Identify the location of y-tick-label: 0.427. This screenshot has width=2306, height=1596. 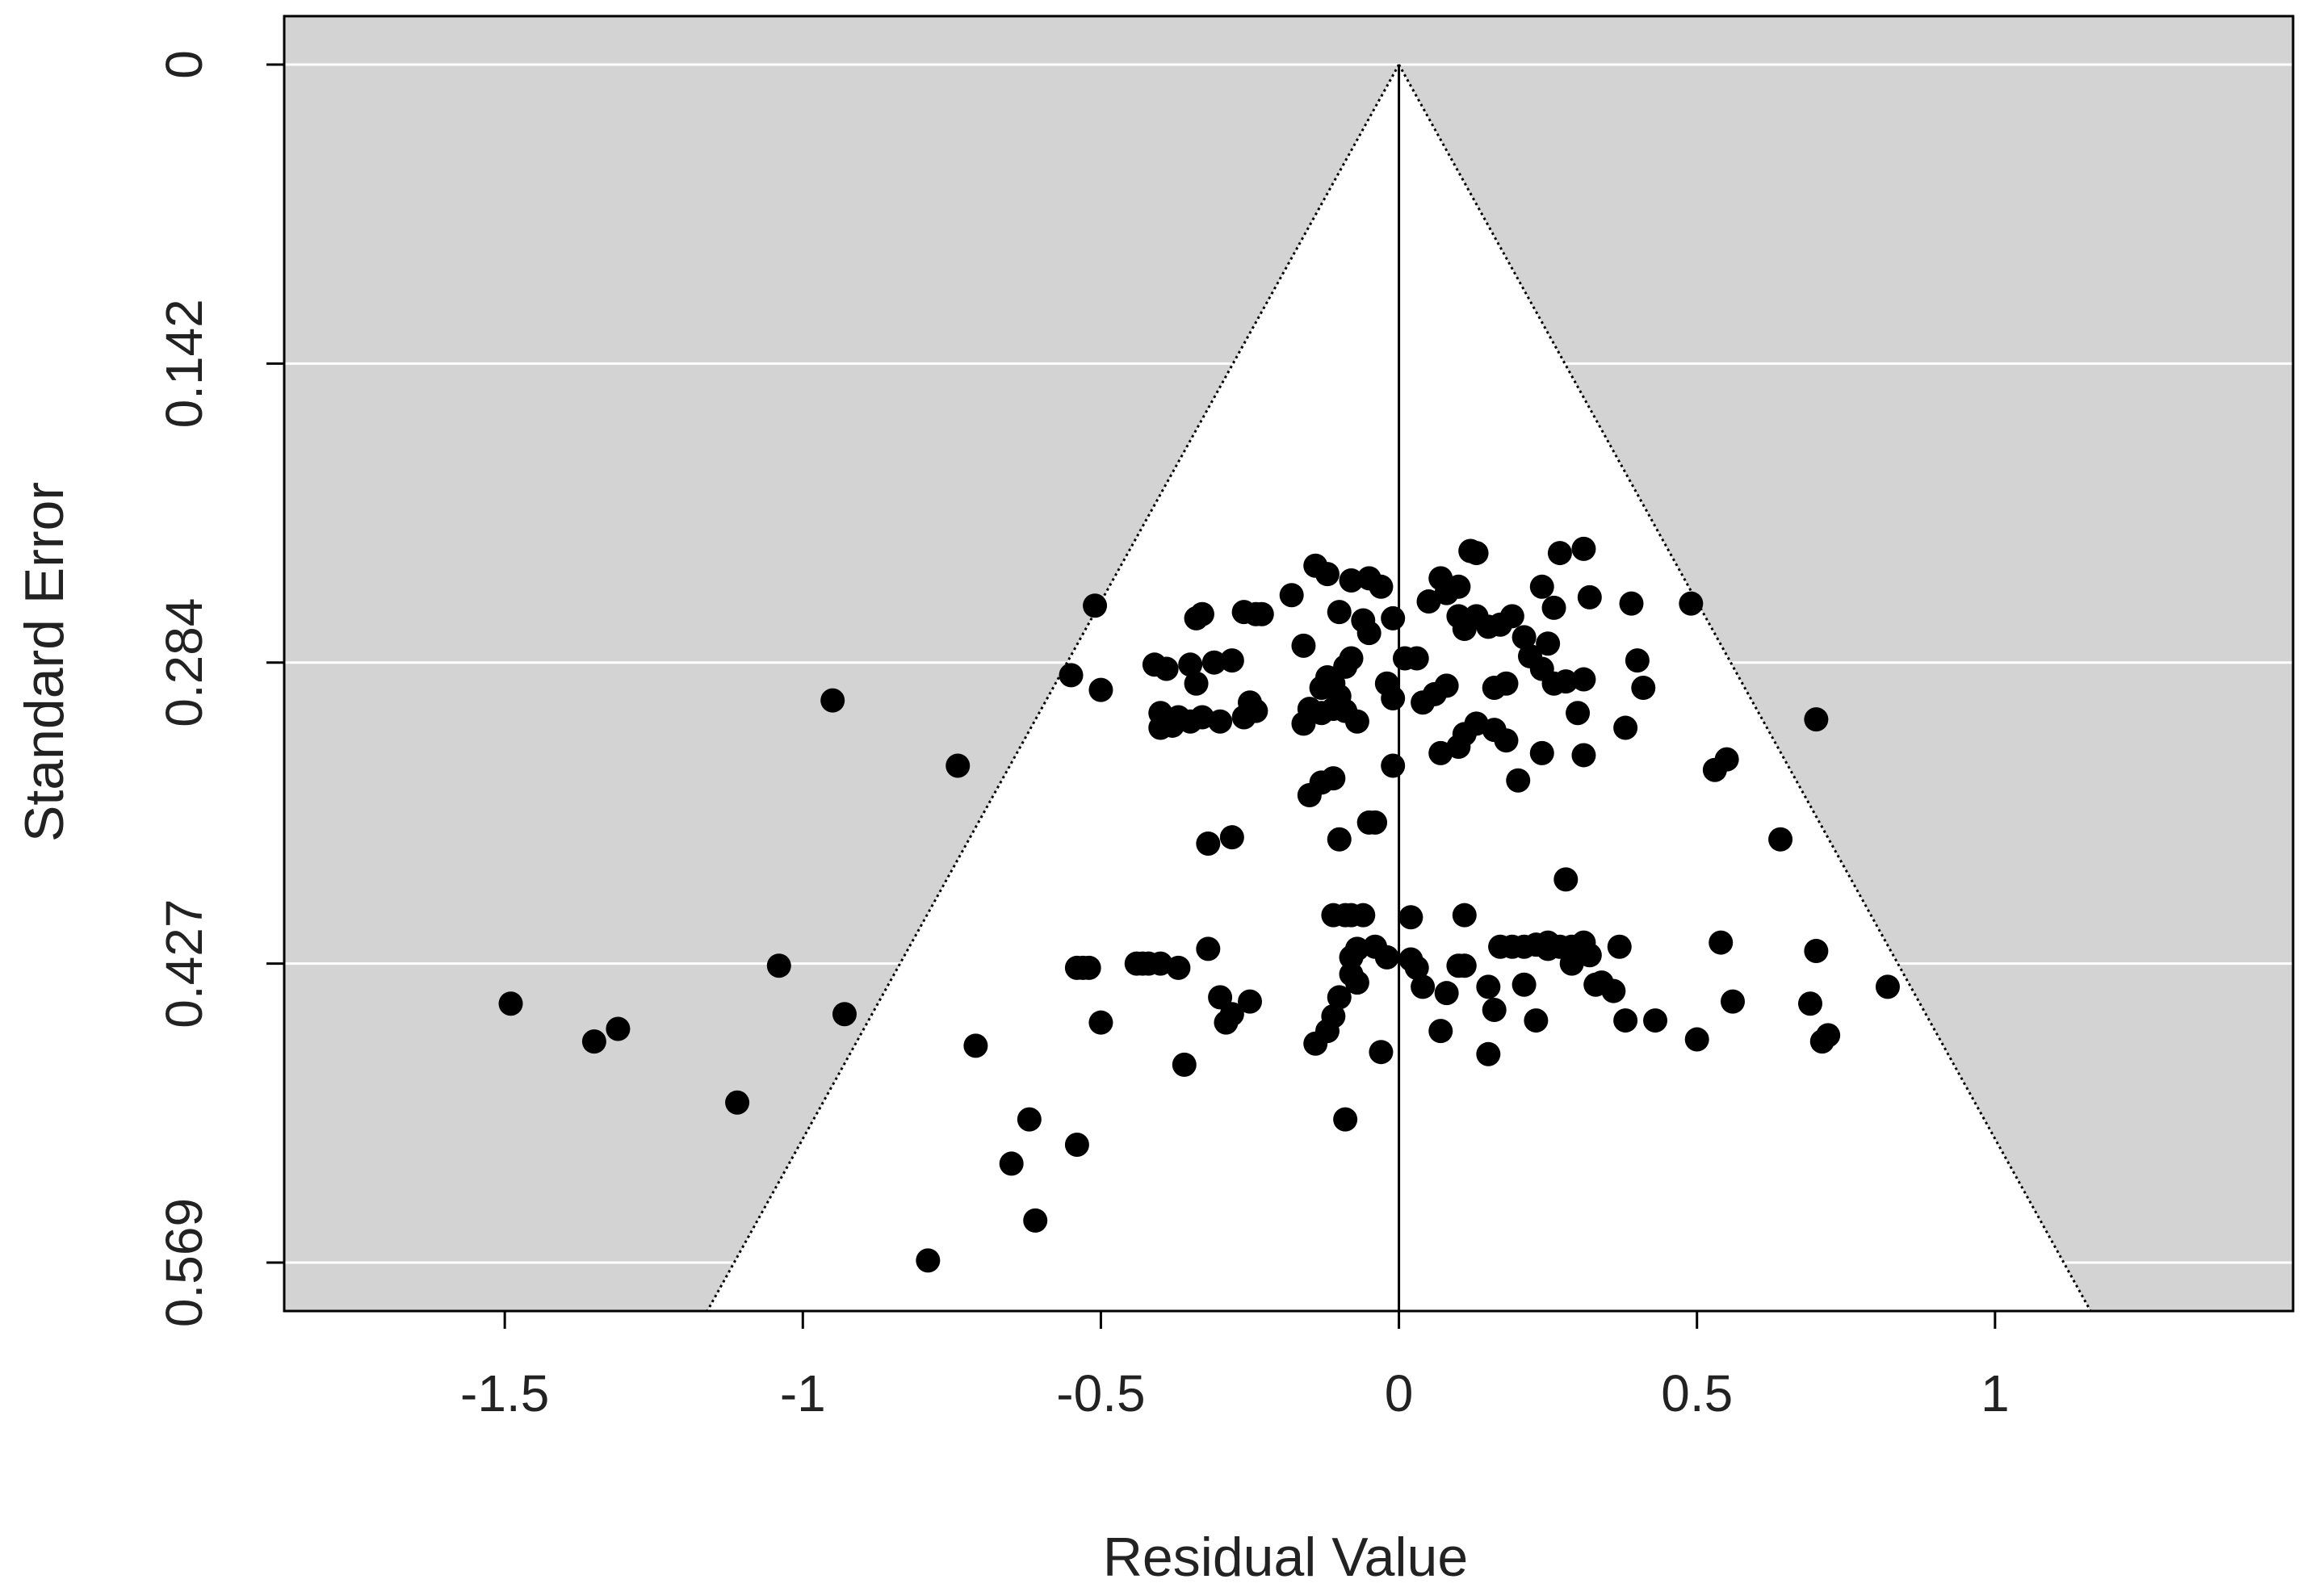
(184, 964).